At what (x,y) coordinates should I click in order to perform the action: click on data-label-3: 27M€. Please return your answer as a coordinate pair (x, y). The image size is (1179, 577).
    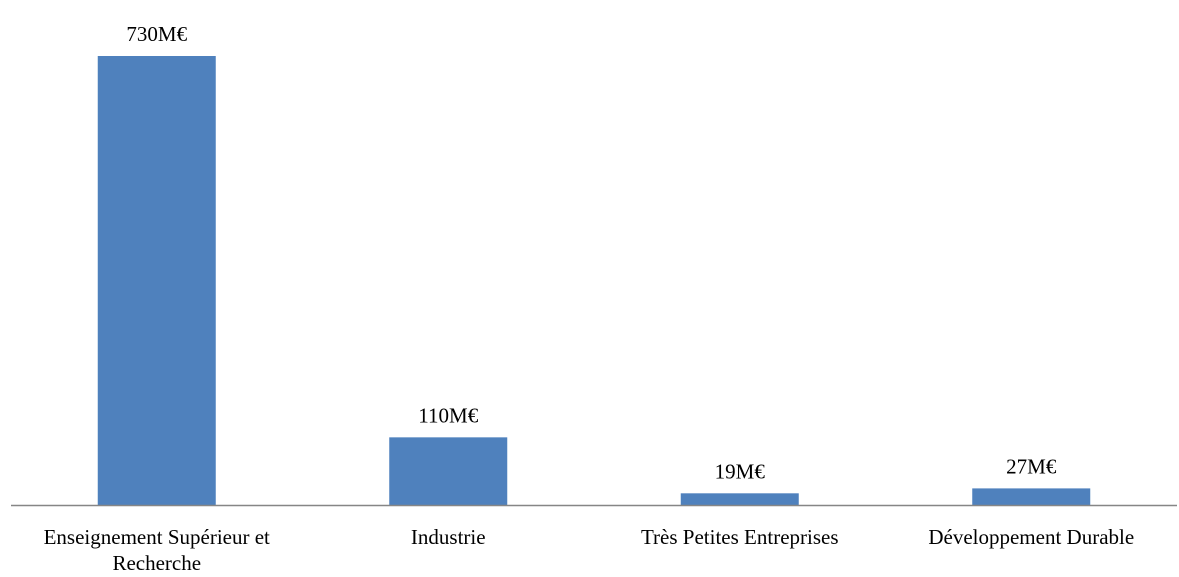
    Looking at the image, I should click on (1031, 466).